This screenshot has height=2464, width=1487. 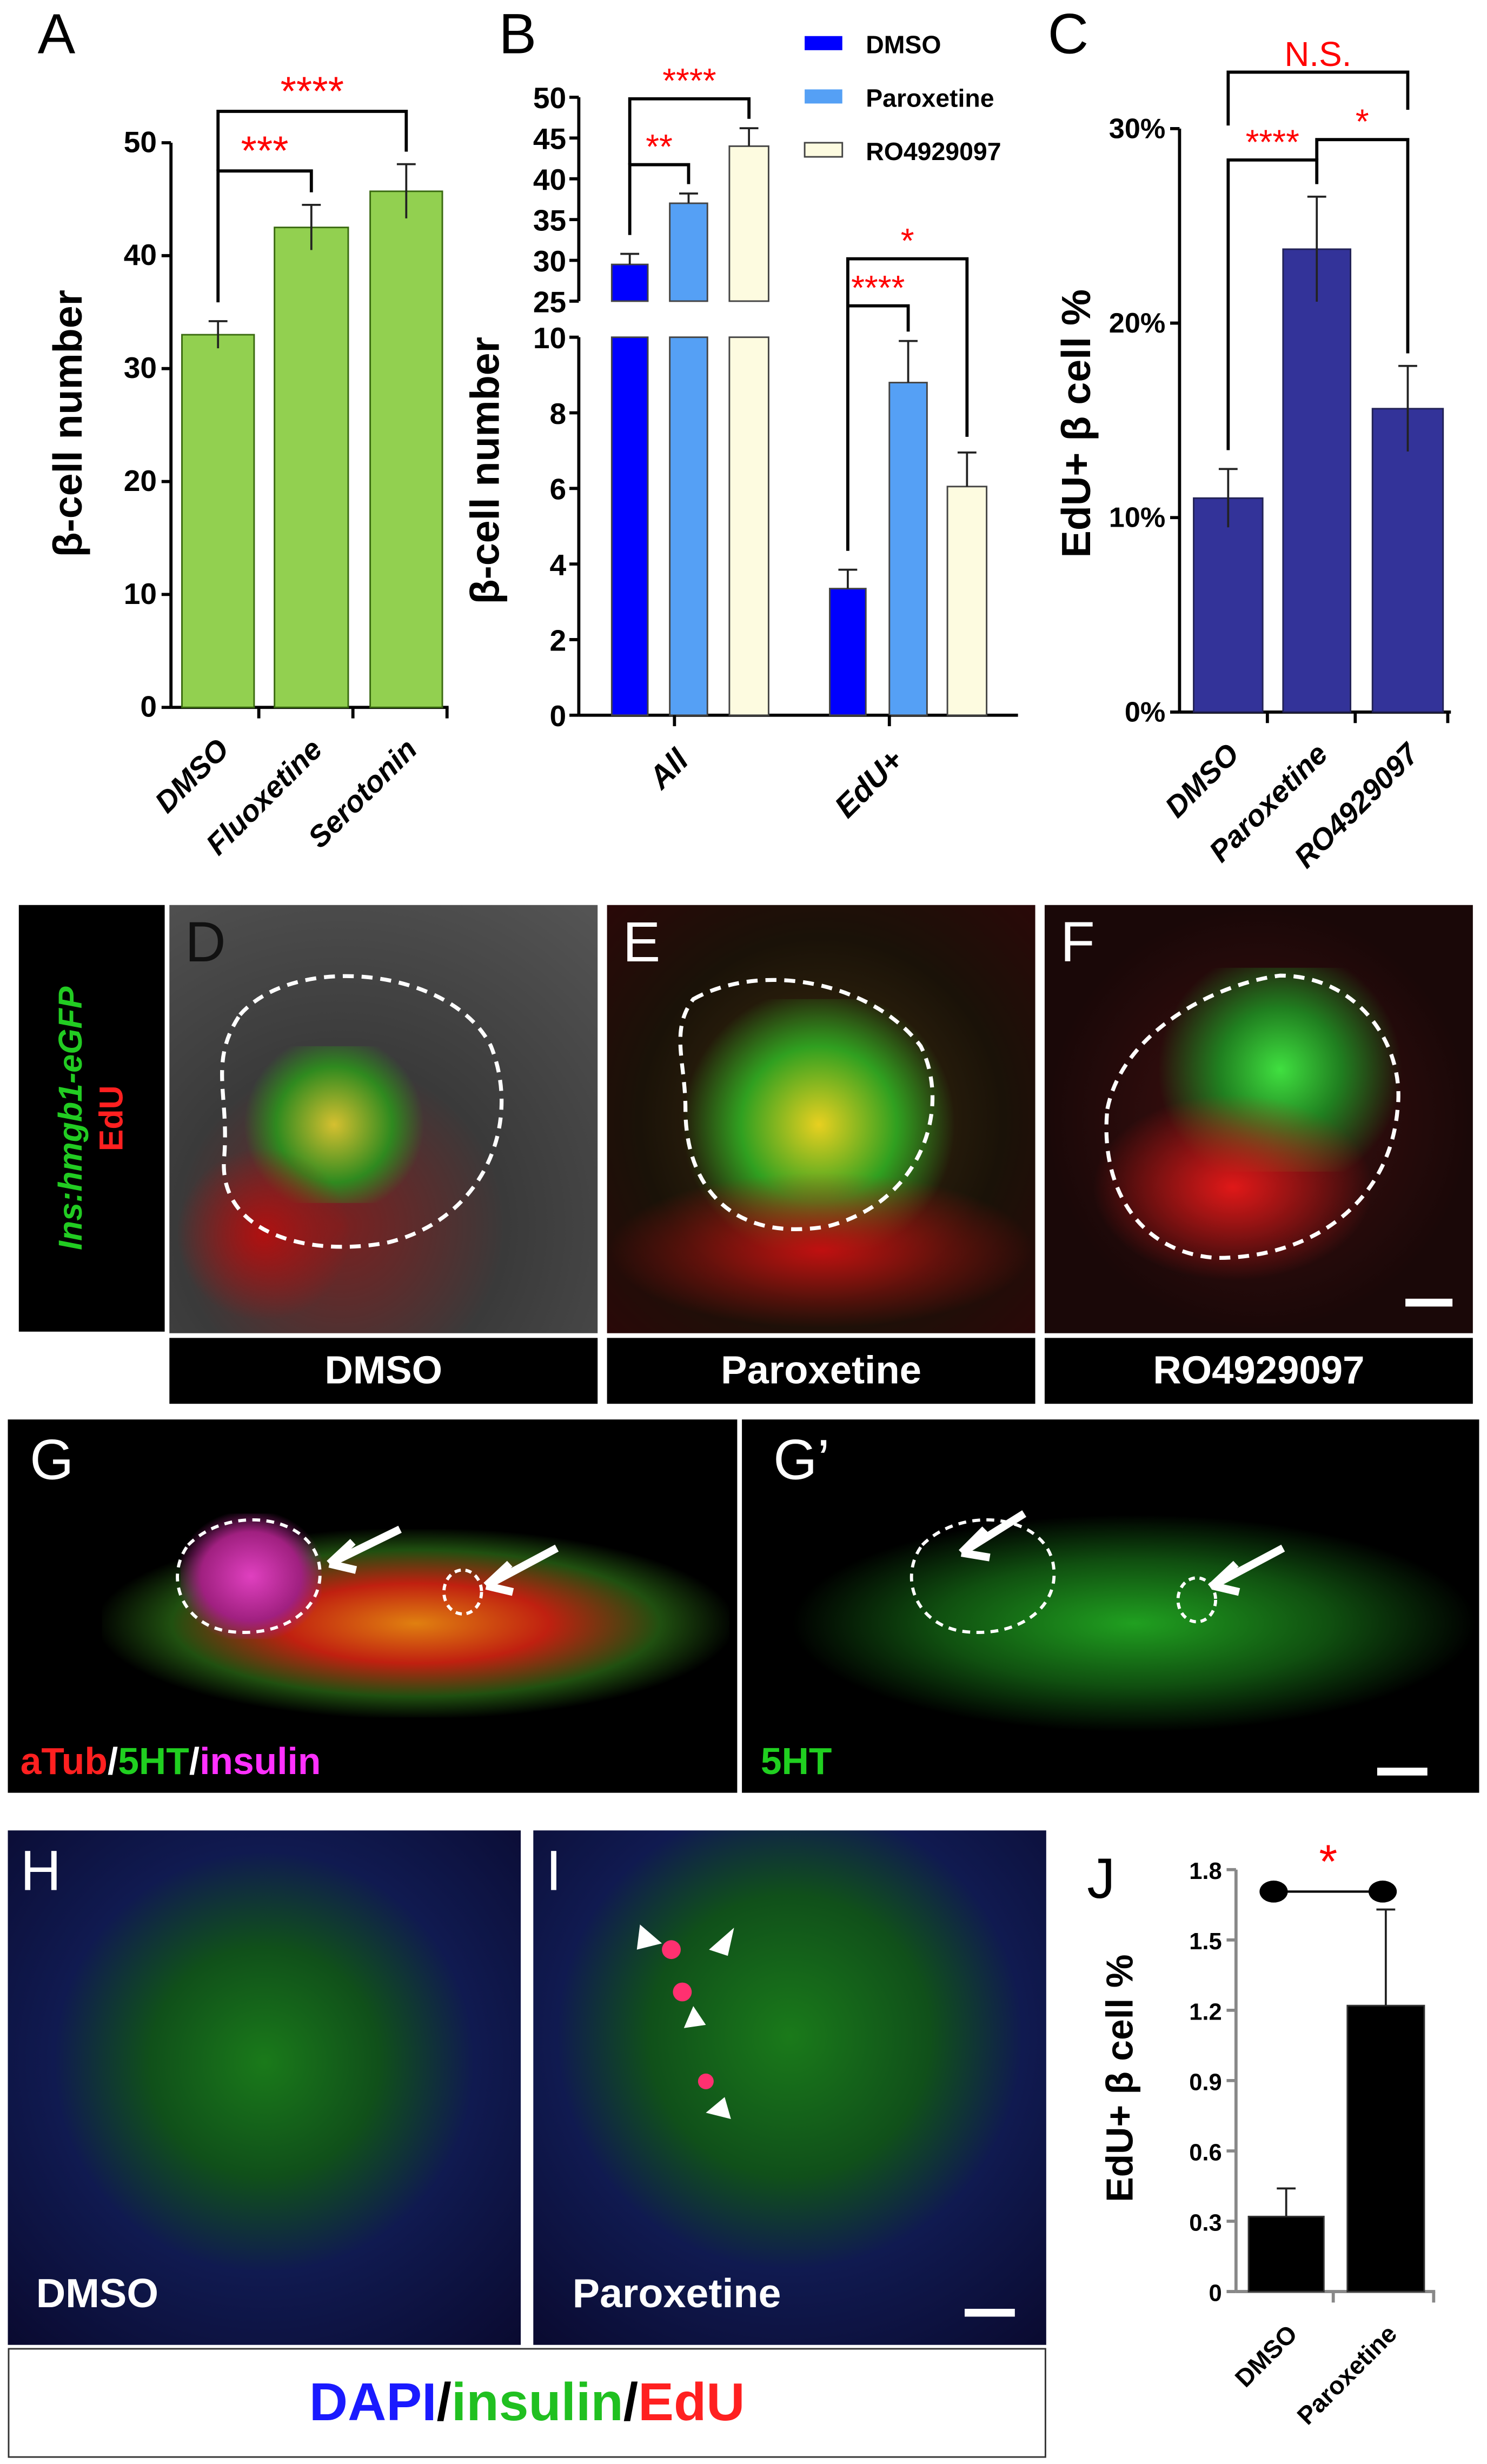 I want to click on y-tick-label: 30%, so click(x=1137, y=128).